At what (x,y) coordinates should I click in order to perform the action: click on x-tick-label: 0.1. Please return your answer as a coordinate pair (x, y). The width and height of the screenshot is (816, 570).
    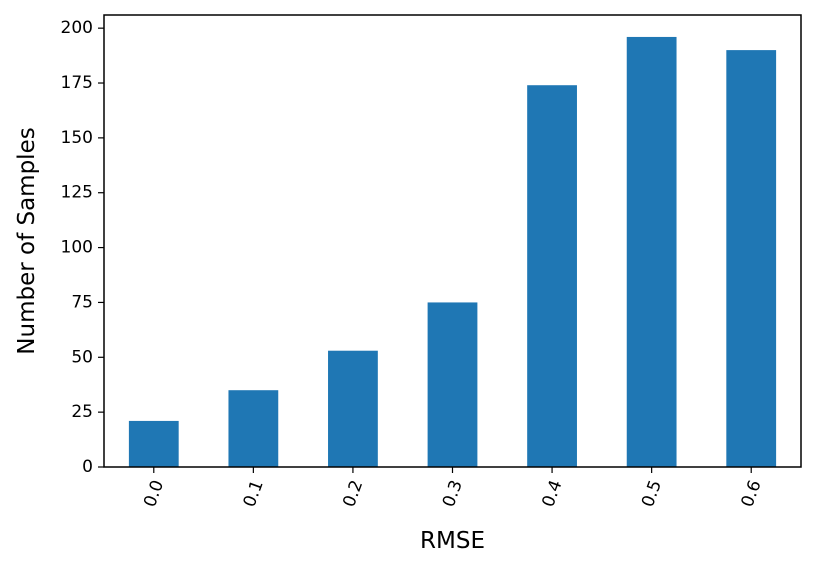
    Looking at the image, I should click on (254, 494).